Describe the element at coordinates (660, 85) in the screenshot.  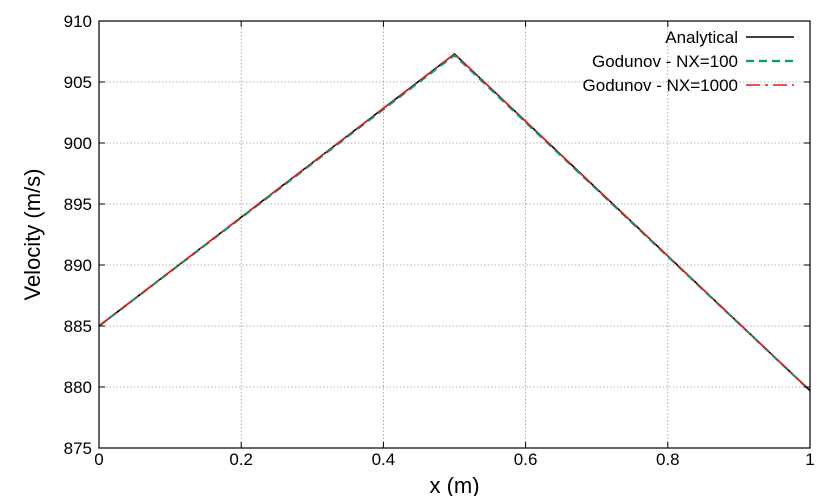
I see `legend-label-3: Godunov - NX=1000` at that location.